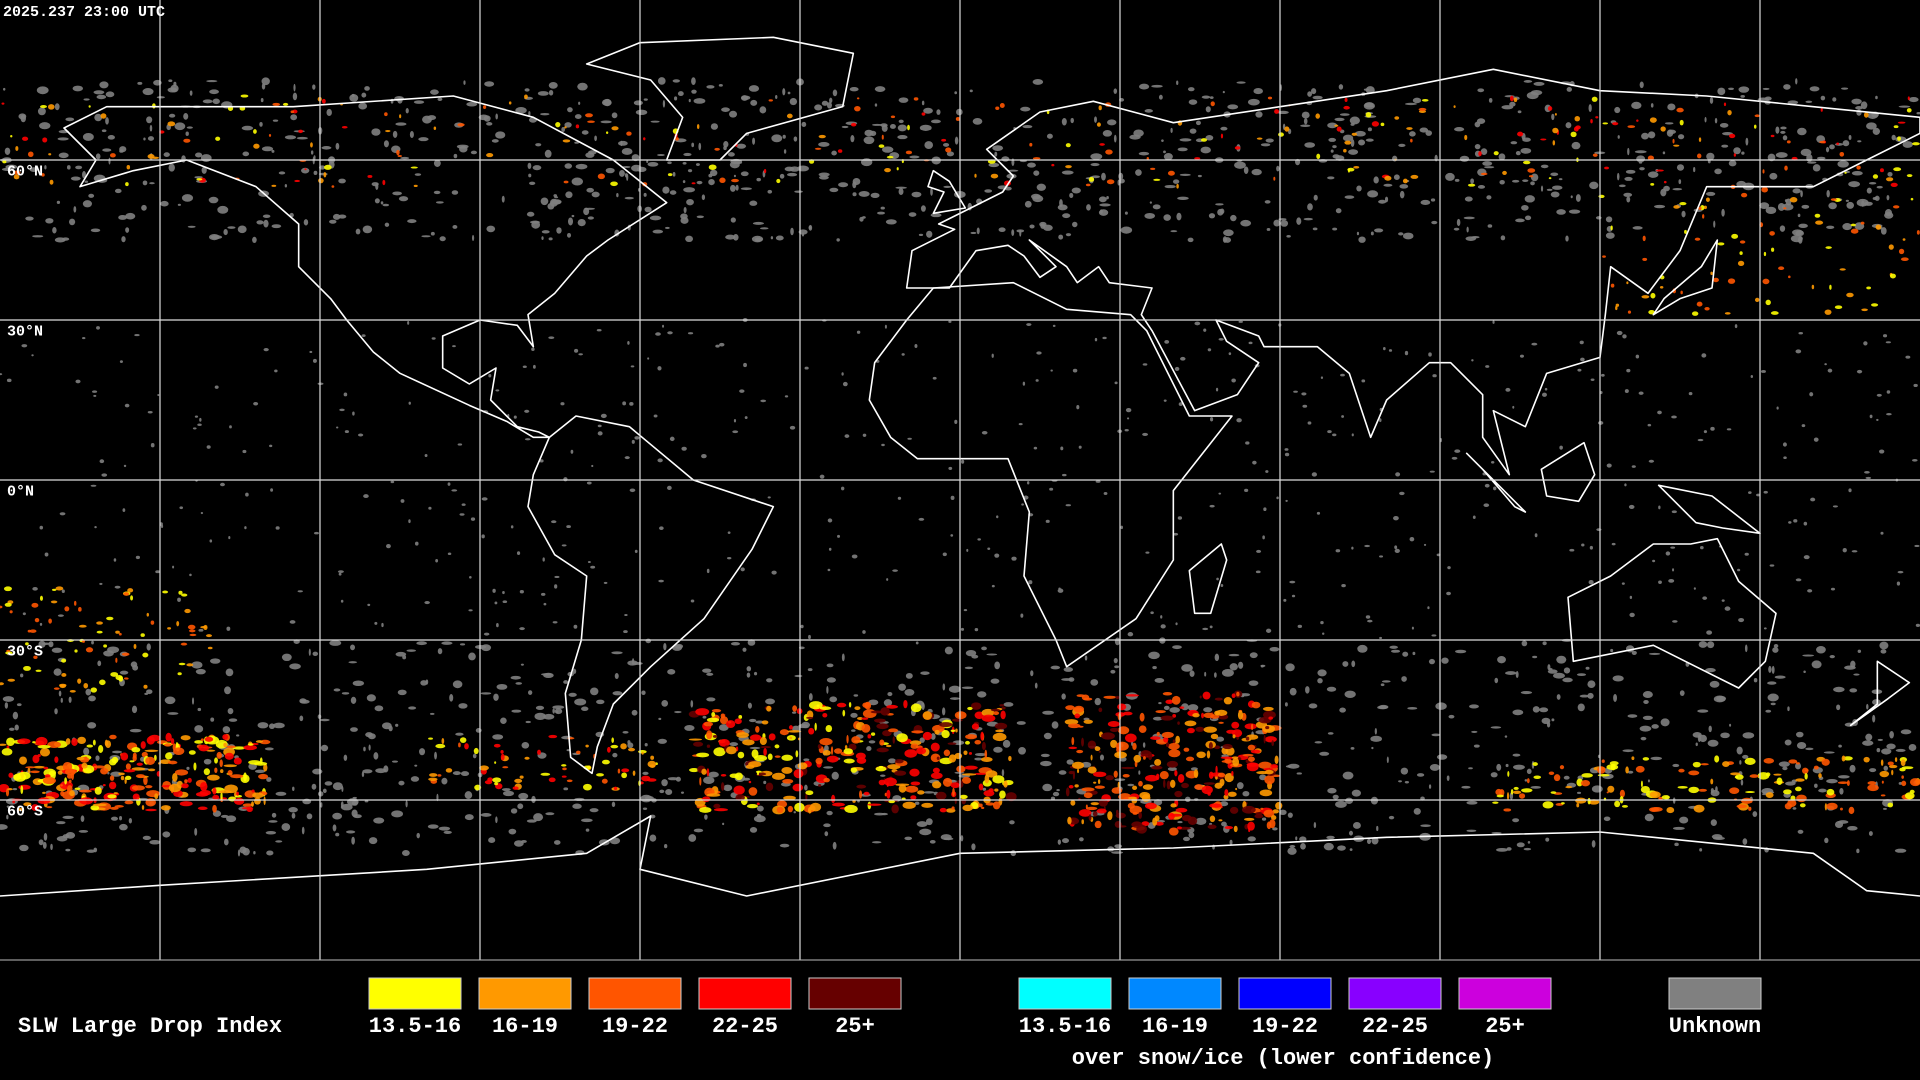  Describe the element at coordinates (635, 993) in the screenshot. I see `legend-swatch` at that location.